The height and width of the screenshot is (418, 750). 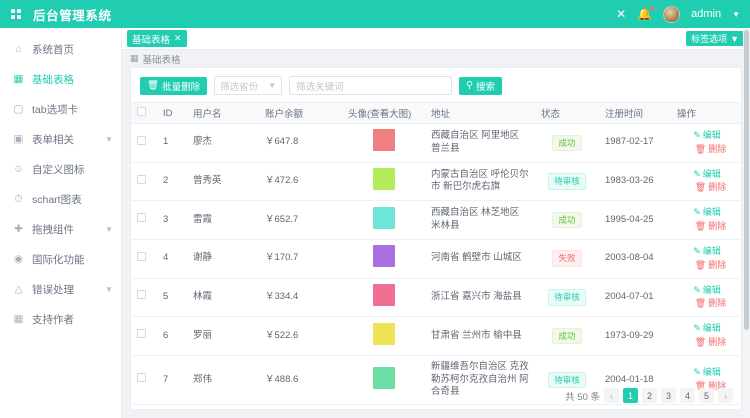 What do you see at coordinates (56, 14) in the screenshot?
I see `logo-area: 后台管理系统` at bounding box center [56, 14].